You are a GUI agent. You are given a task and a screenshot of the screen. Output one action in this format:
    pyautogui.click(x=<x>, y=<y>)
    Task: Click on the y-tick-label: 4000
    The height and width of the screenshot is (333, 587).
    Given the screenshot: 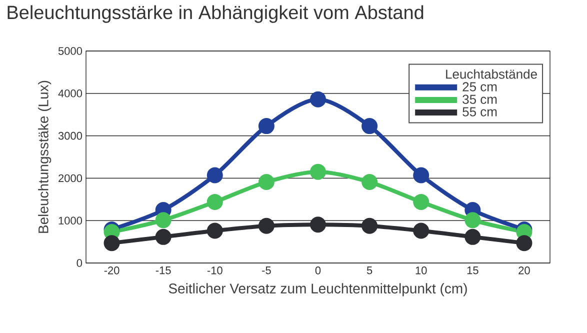 What is the action you would take?
    pyautogui.click(x=70, y=94)
    